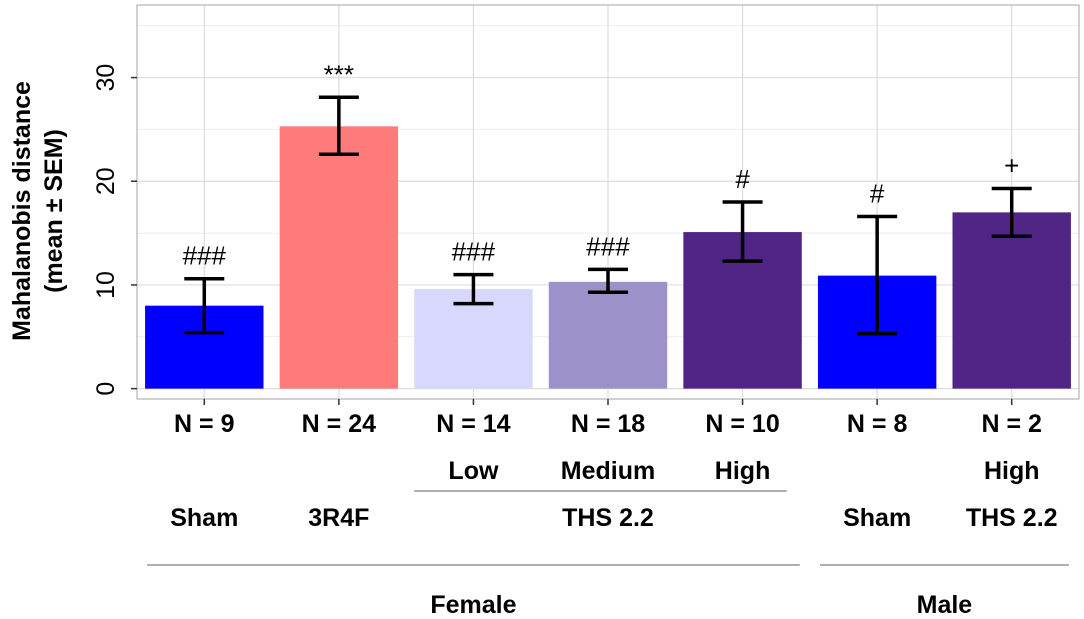 The height and width of the screenshot is (619, 1084). What do you see at coordinates (106, 285) in the screenshot?
I see `y-tick-label: 10` at bounding box center [106, 285].